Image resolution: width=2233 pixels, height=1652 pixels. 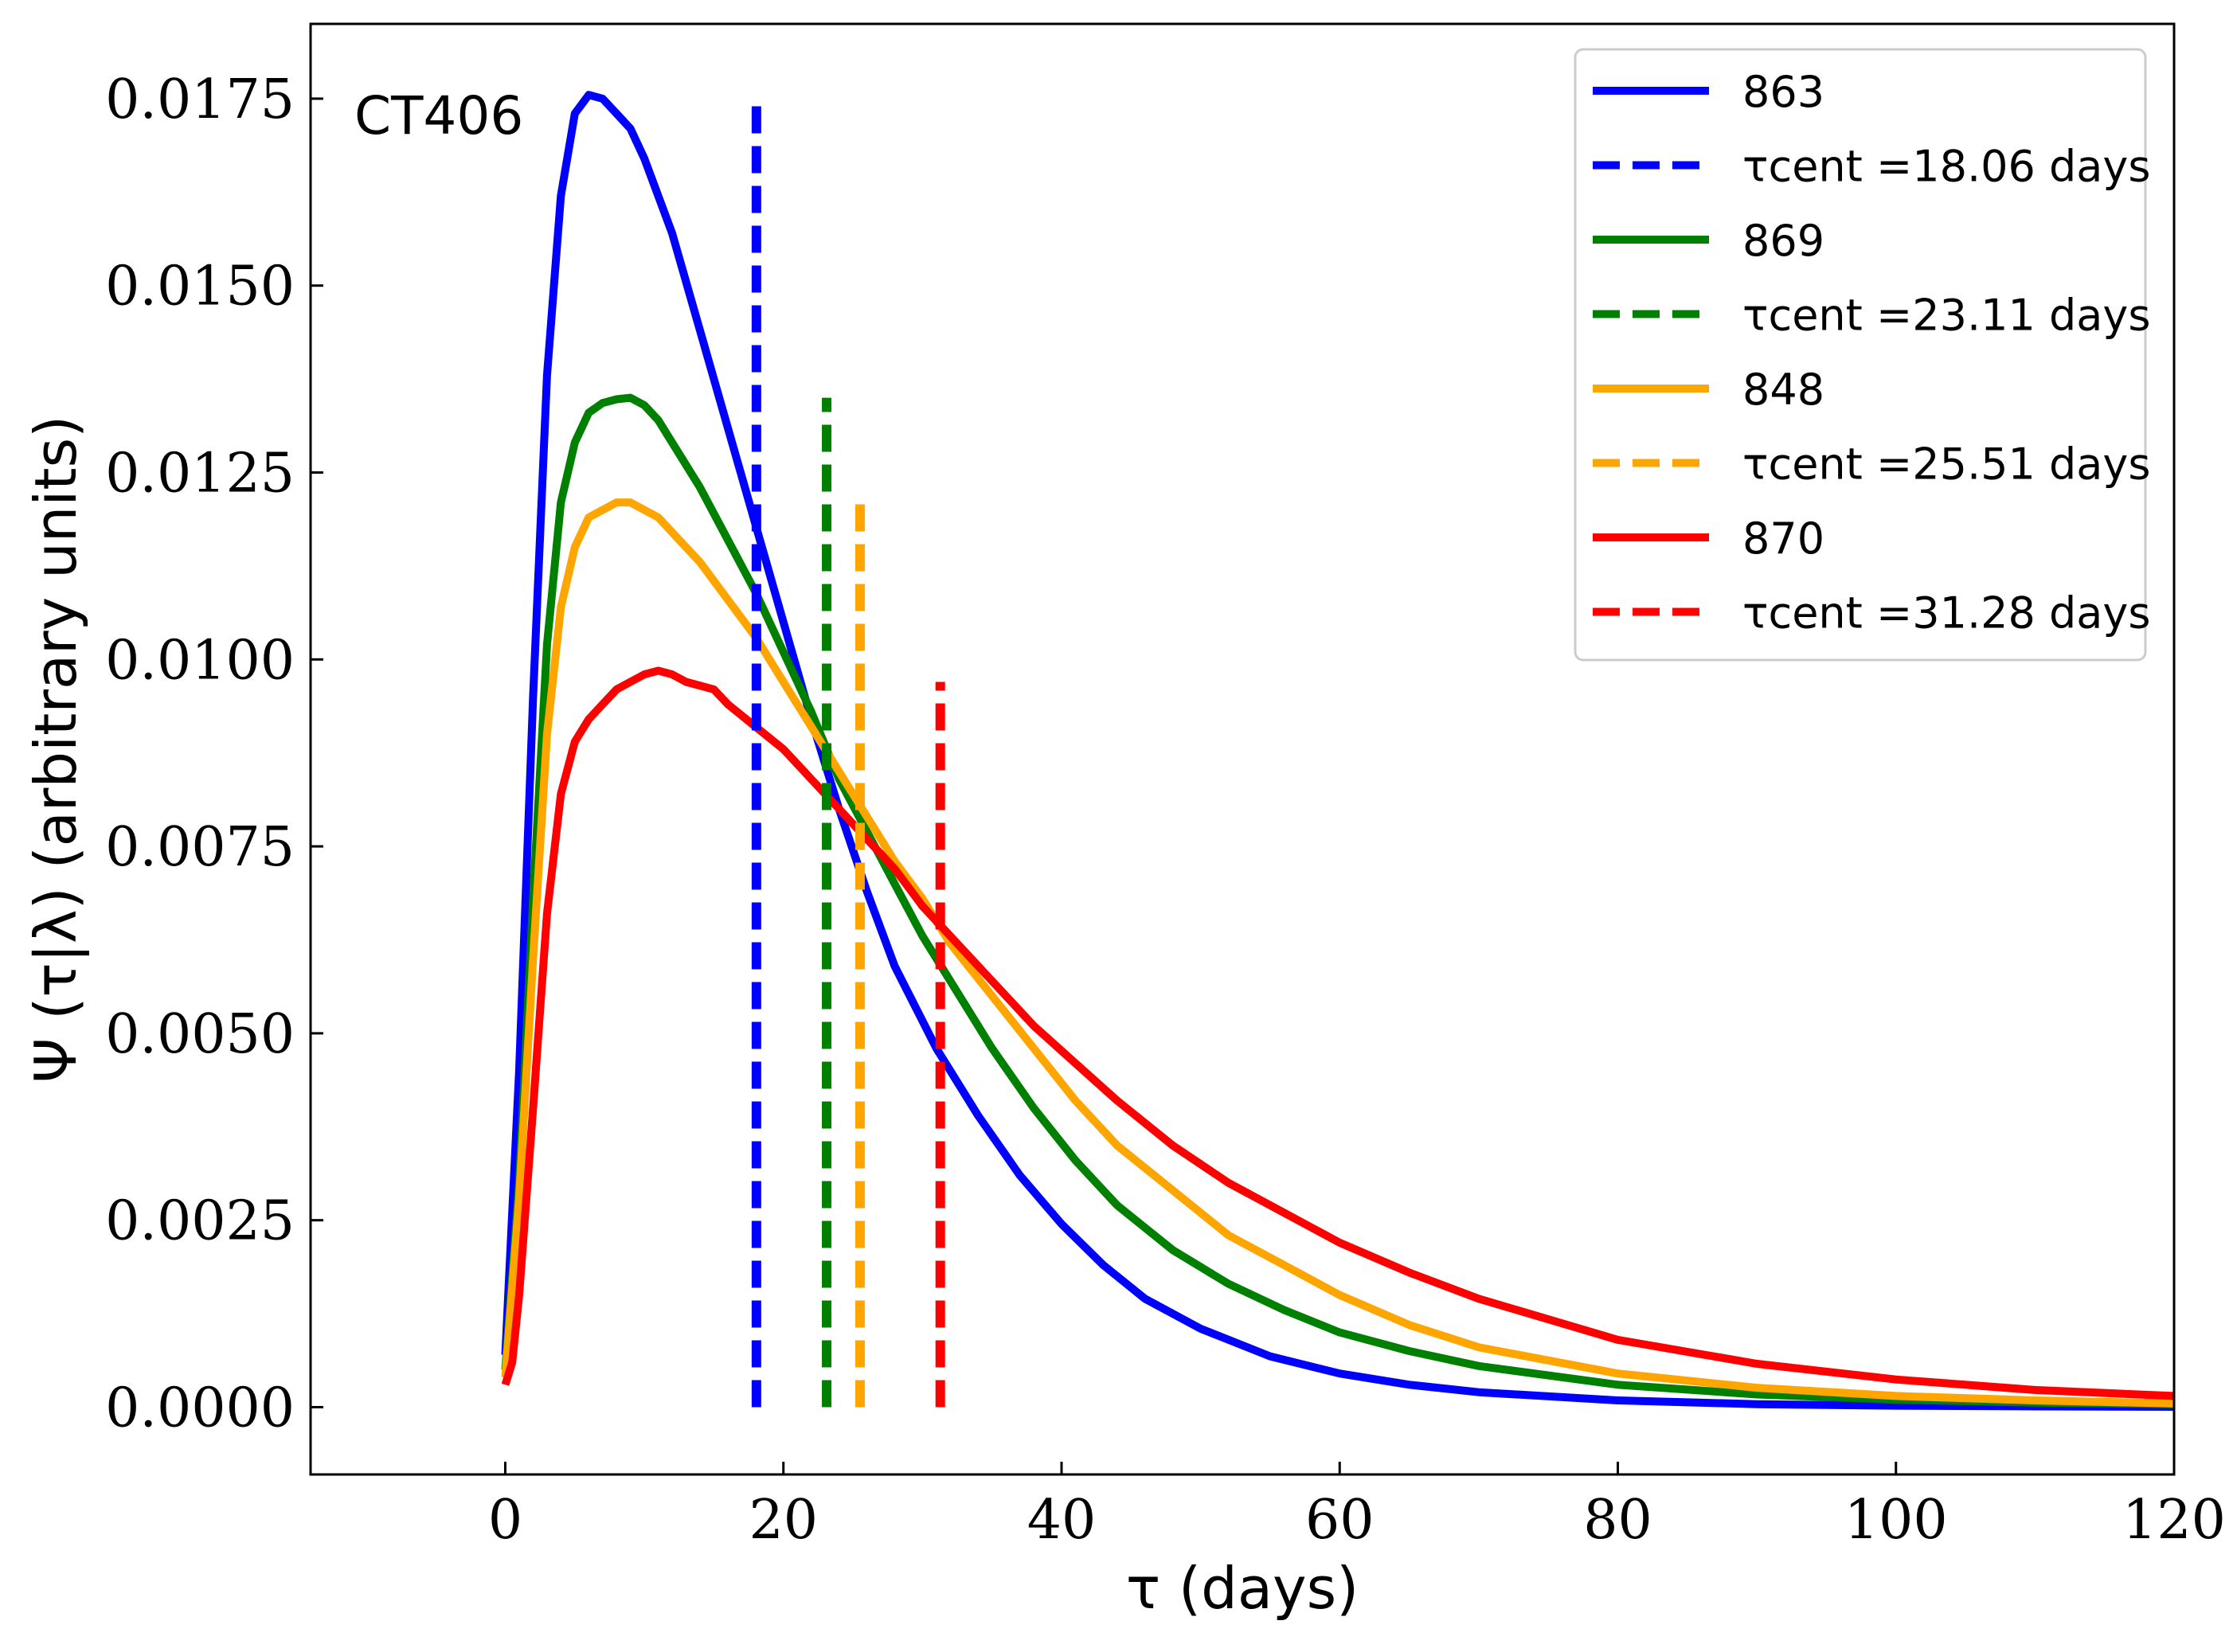 I want to click on chart-annotation: CT406, so click(x=439, y=115).